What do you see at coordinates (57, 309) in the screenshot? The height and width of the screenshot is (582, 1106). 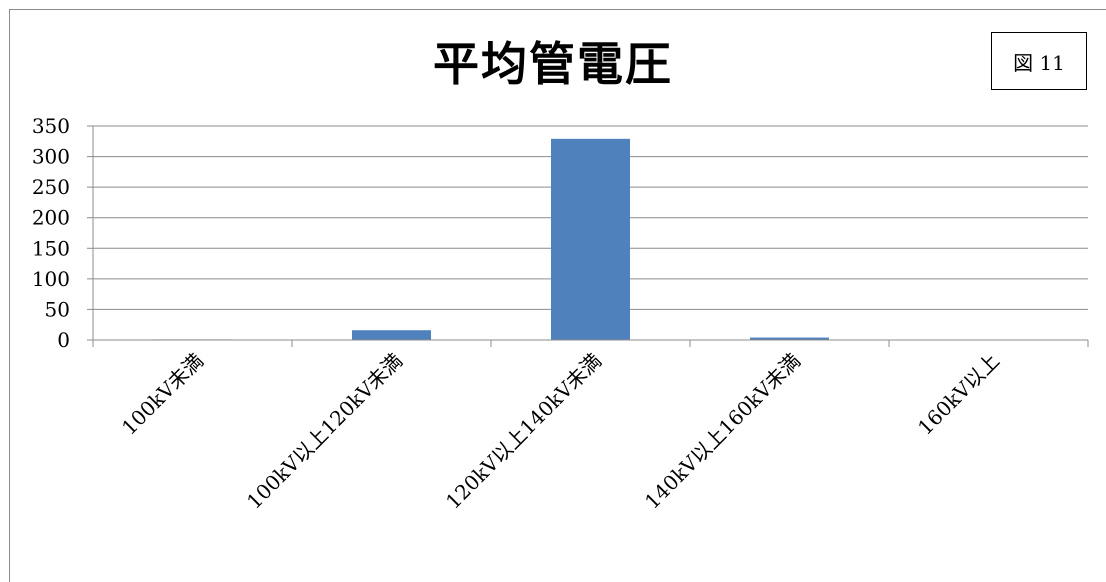 I see `y-tick-label: 50` at bounding box center [57, 309].